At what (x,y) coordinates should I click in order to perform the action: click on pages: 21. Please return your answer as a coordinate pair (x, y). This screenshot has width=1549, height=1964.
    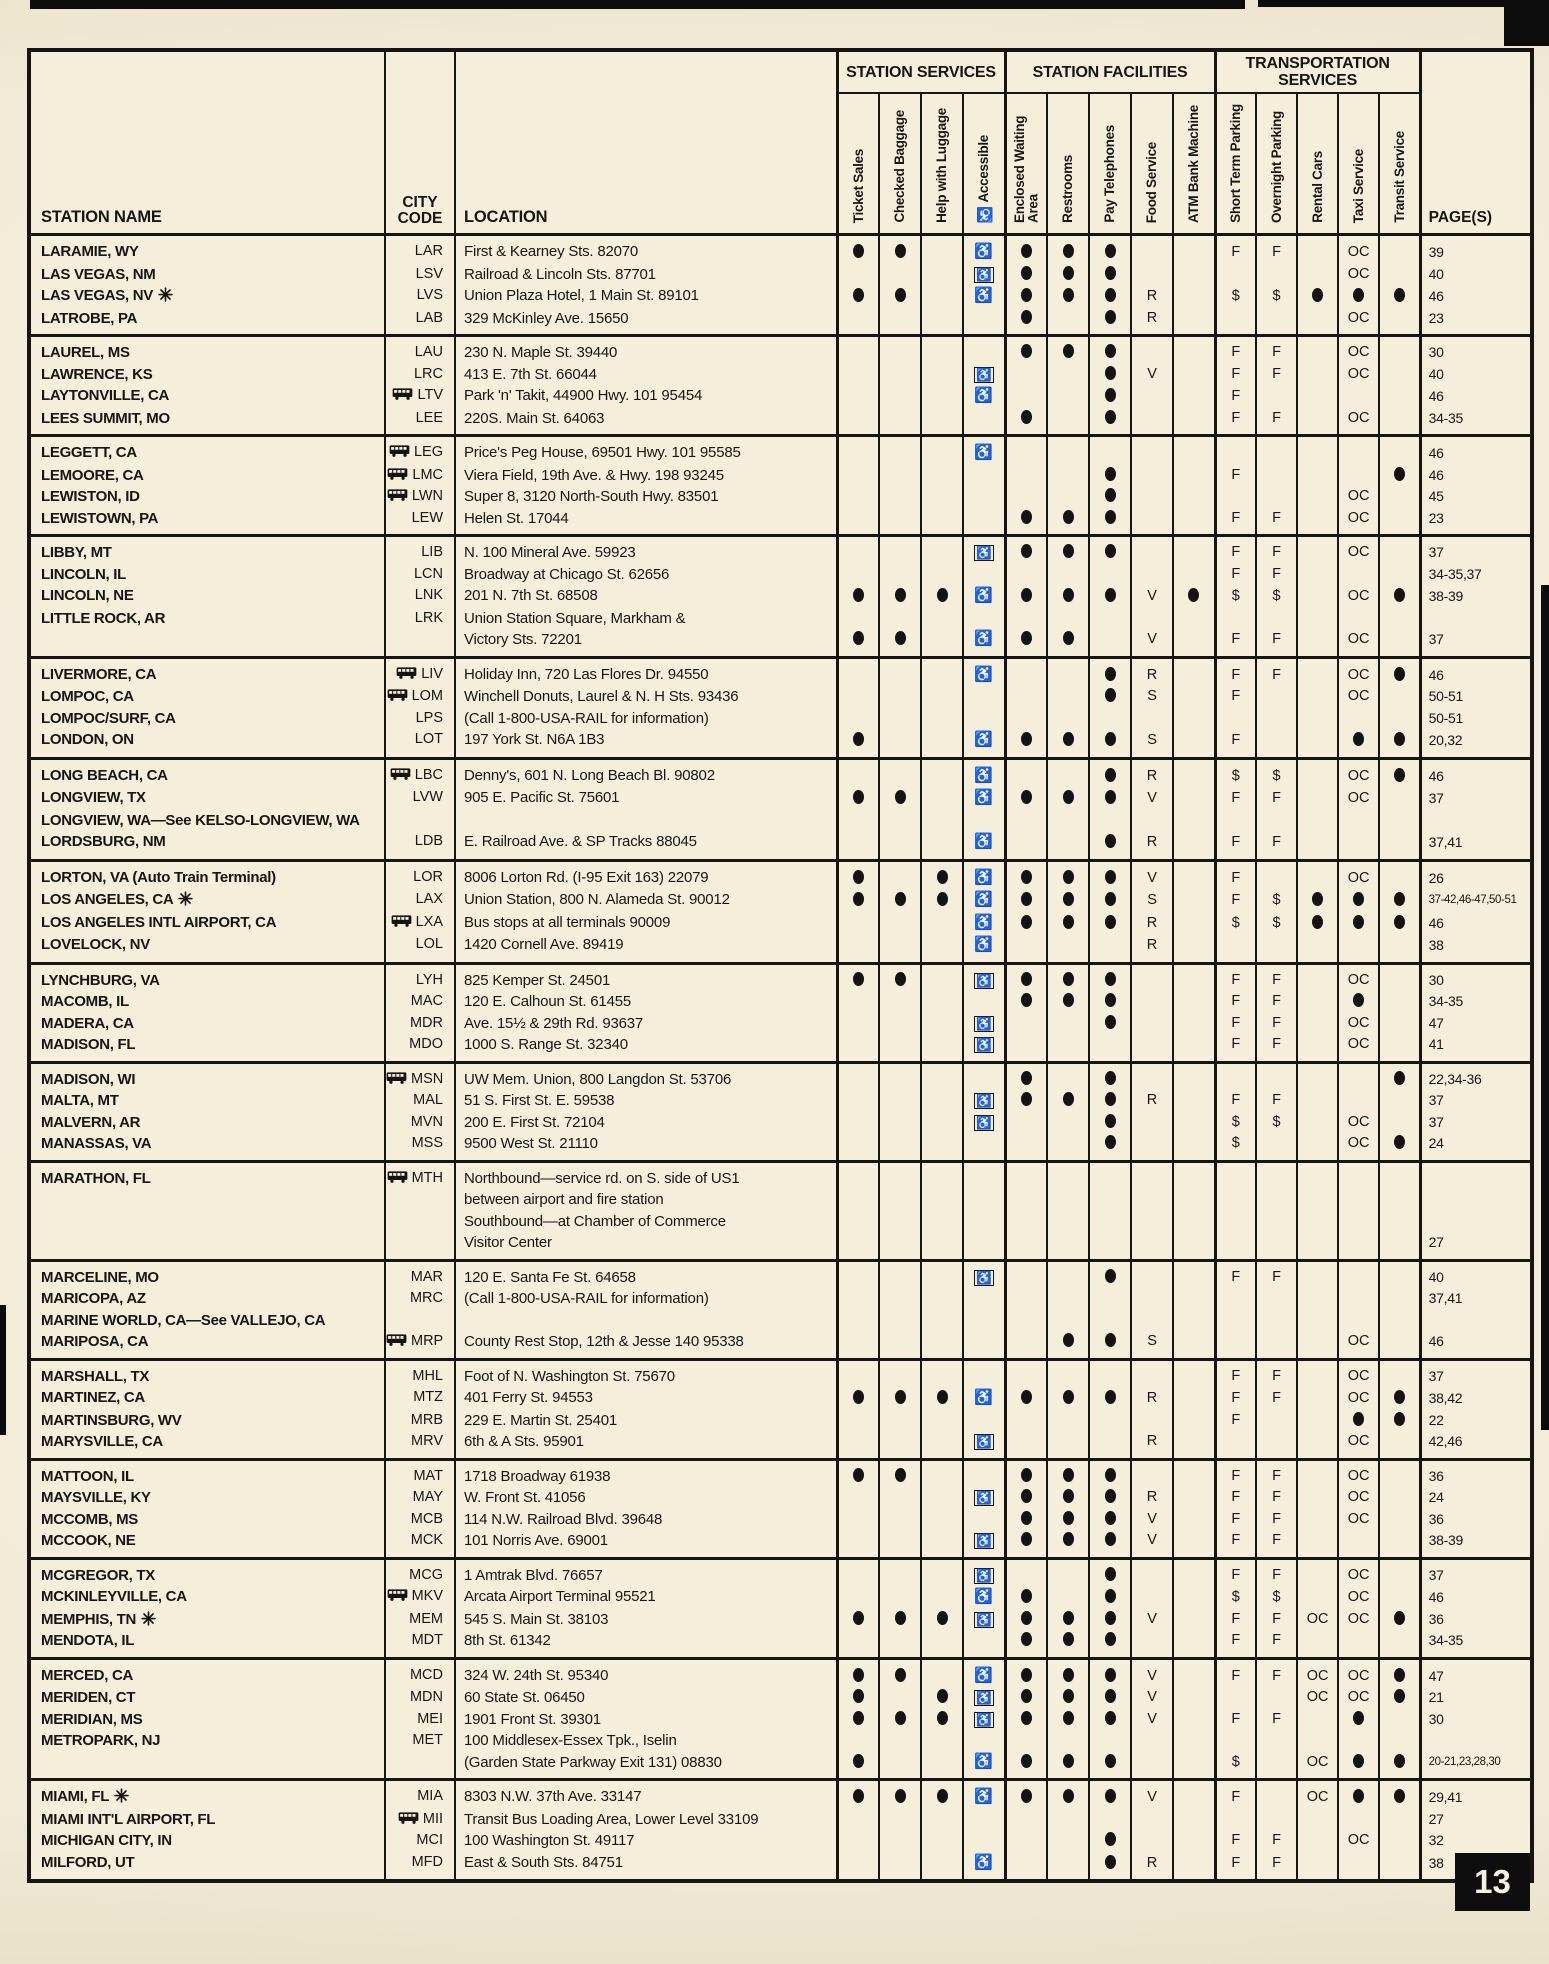
    Looking at the image, I should click on (1475, 1698).